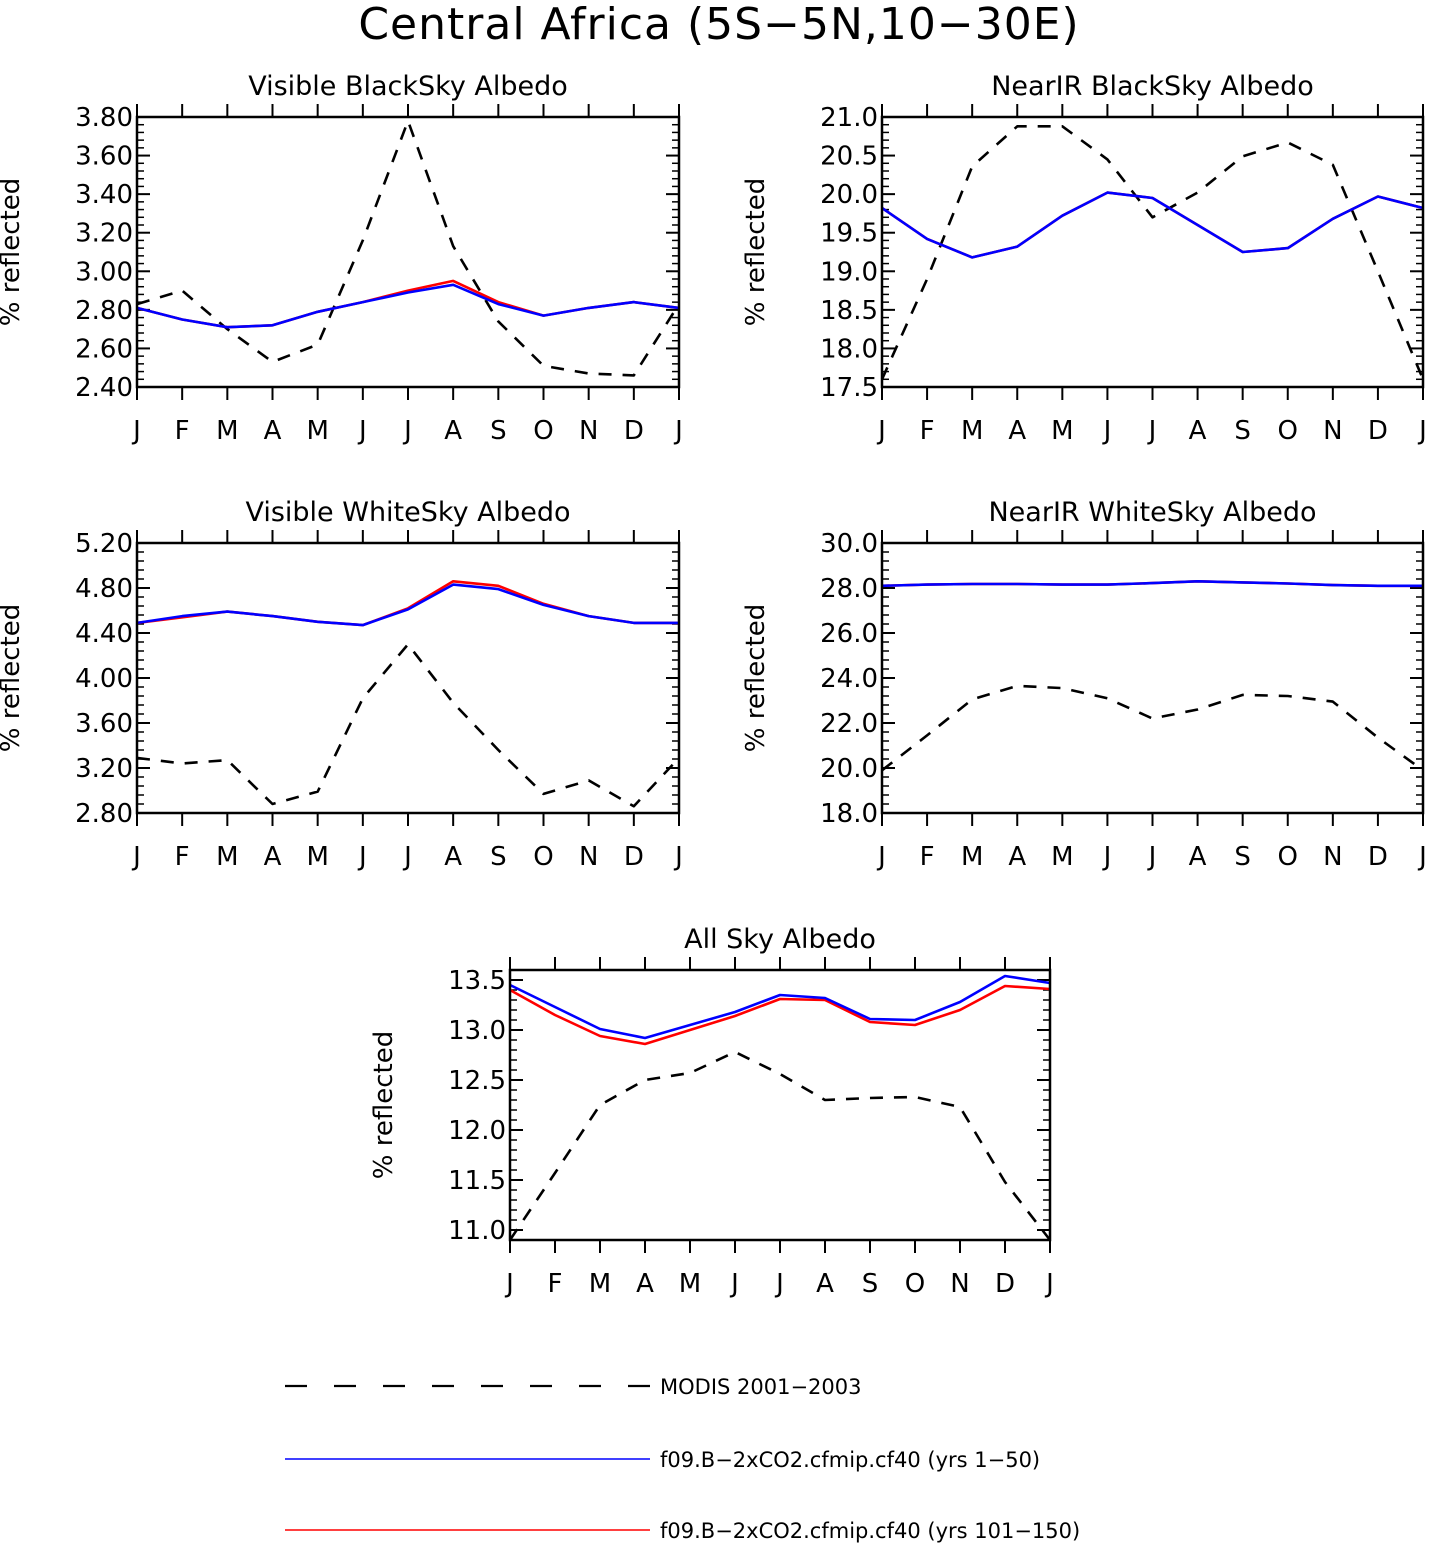  What do you see at coordinates (104, 679) in the screenshot?
I see `y-tick-label: 4.00` at bounding box center [104, 679].